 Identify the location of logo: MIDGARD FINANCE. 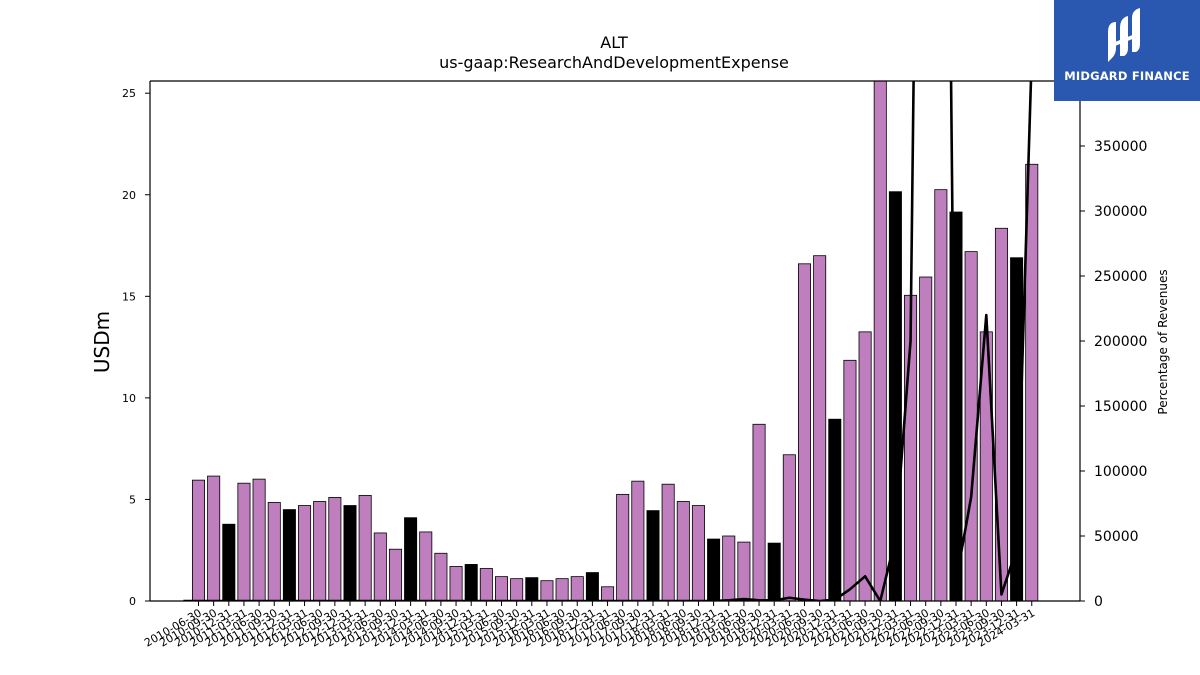
(1127, 50).